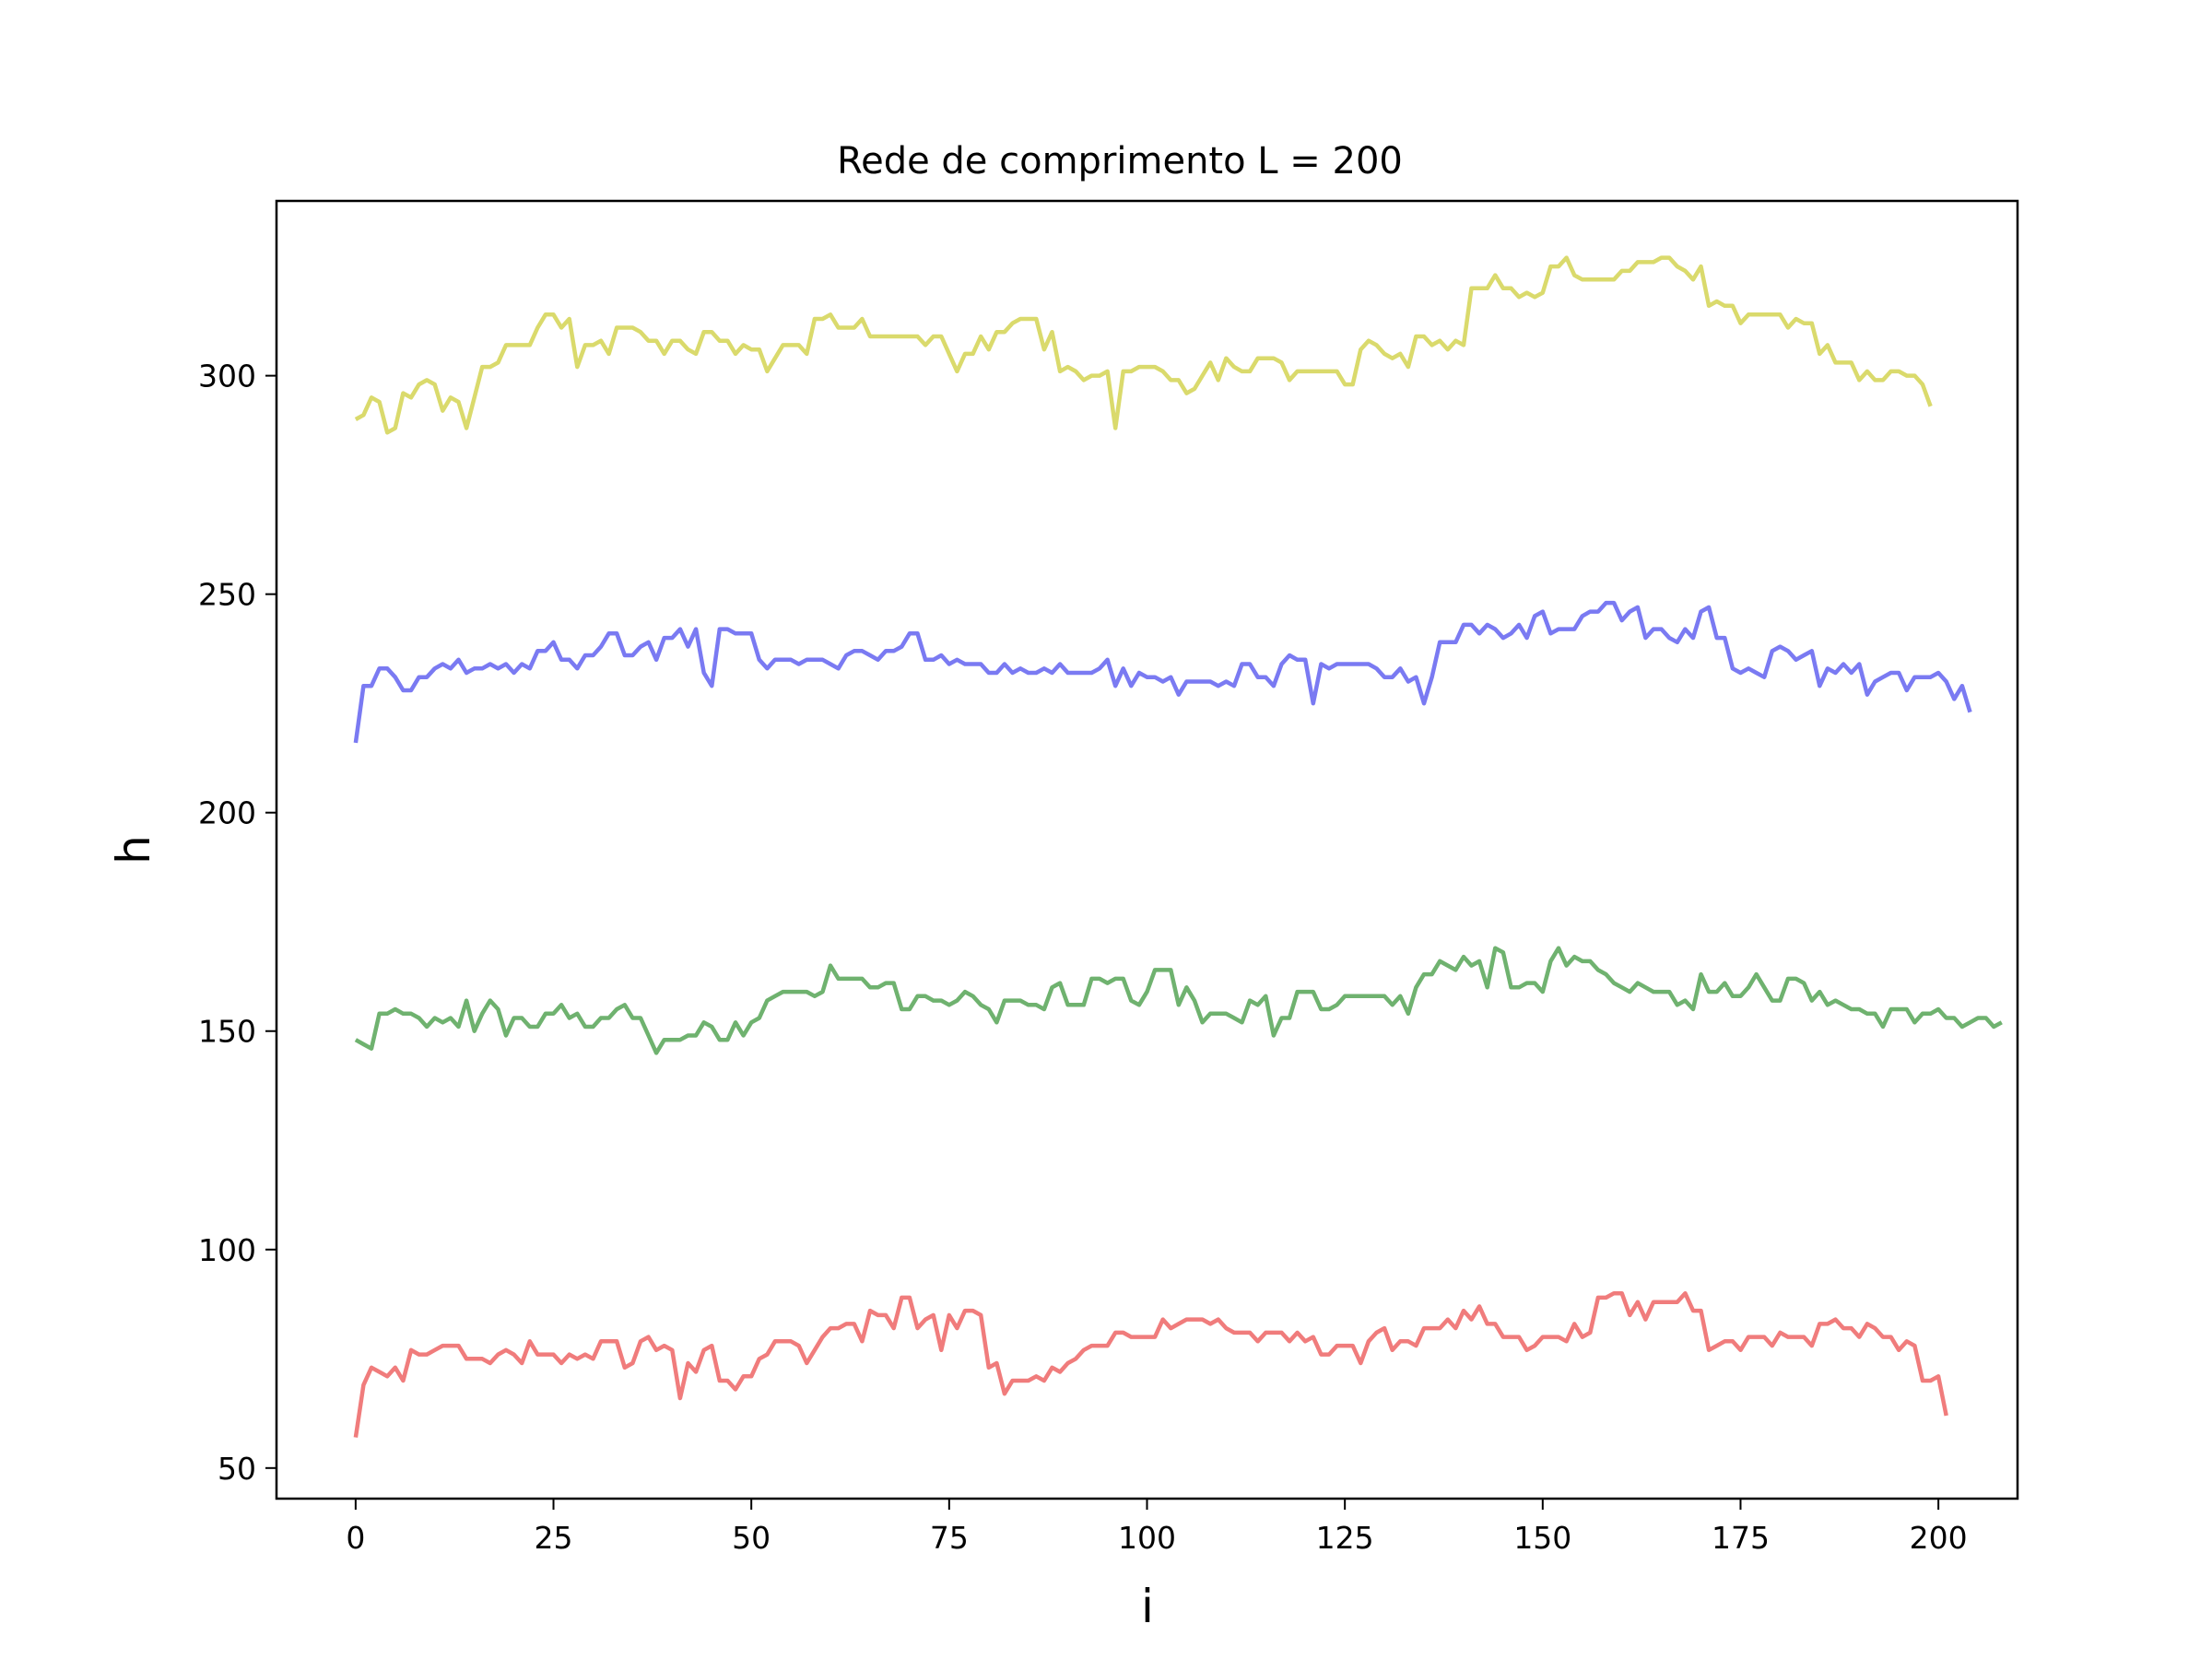 This screenshot has height=1659, width=2212. Describe the element at coordinates (949, 1538) in the screenshot. I see `x-tick-label: 75` at that location.